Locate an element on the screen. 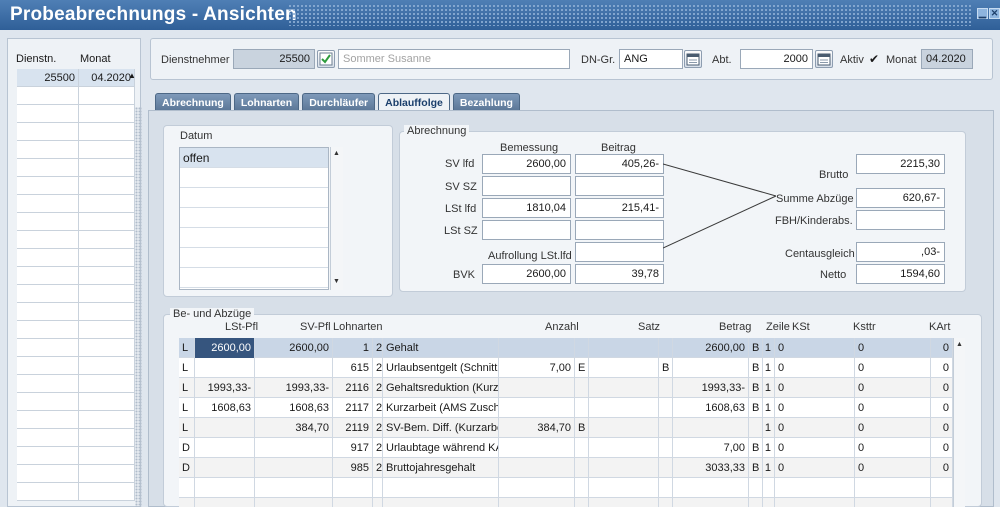  cell-betrag: 3033,33 is located at coordinates (711, 468).